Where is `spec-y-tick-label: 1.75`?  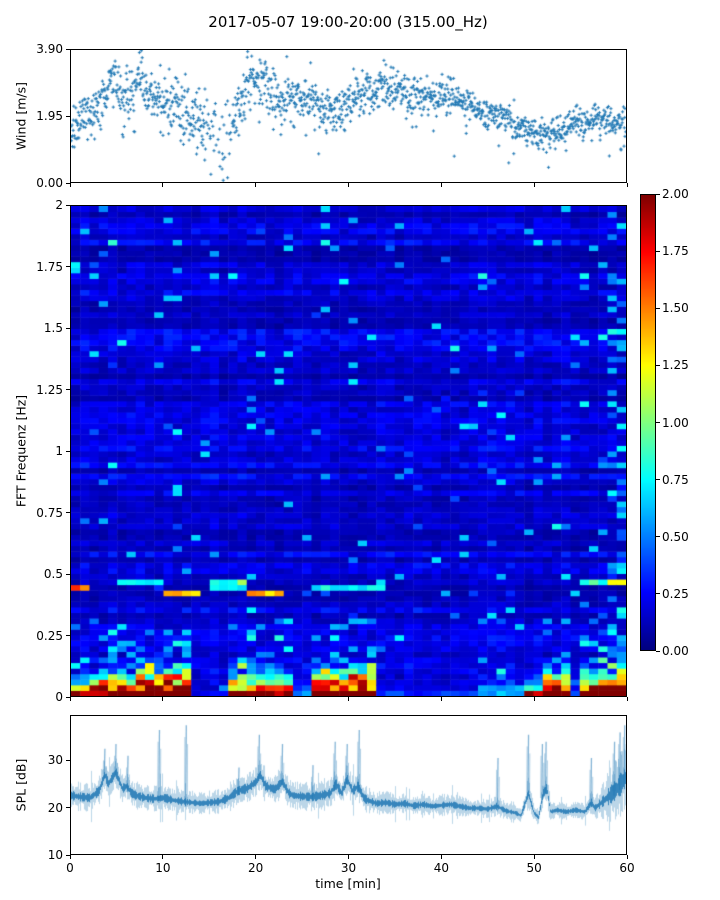 spec-y-tick-label: 1.75 is located at coordinates (49, 266).